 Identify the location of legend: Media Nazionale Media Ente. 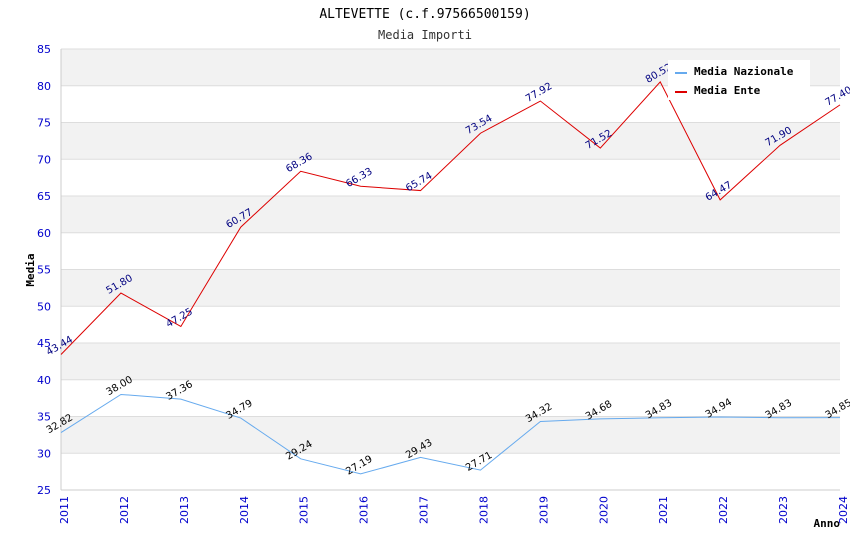
(739, 80).